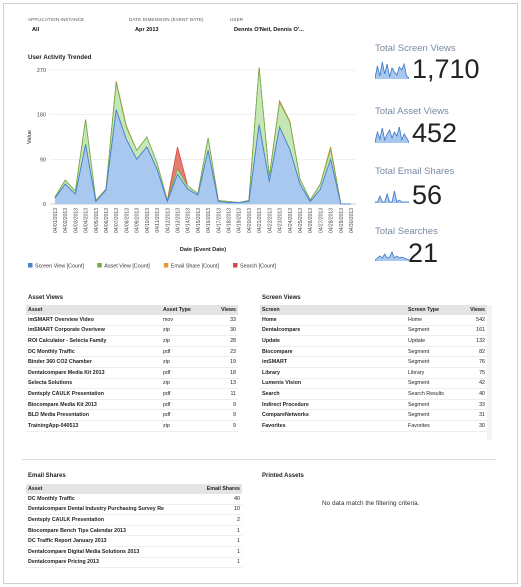 This screenshot has height=587, width=521. I want to click on screen-views-title: Screen Views, so click(281, 298).